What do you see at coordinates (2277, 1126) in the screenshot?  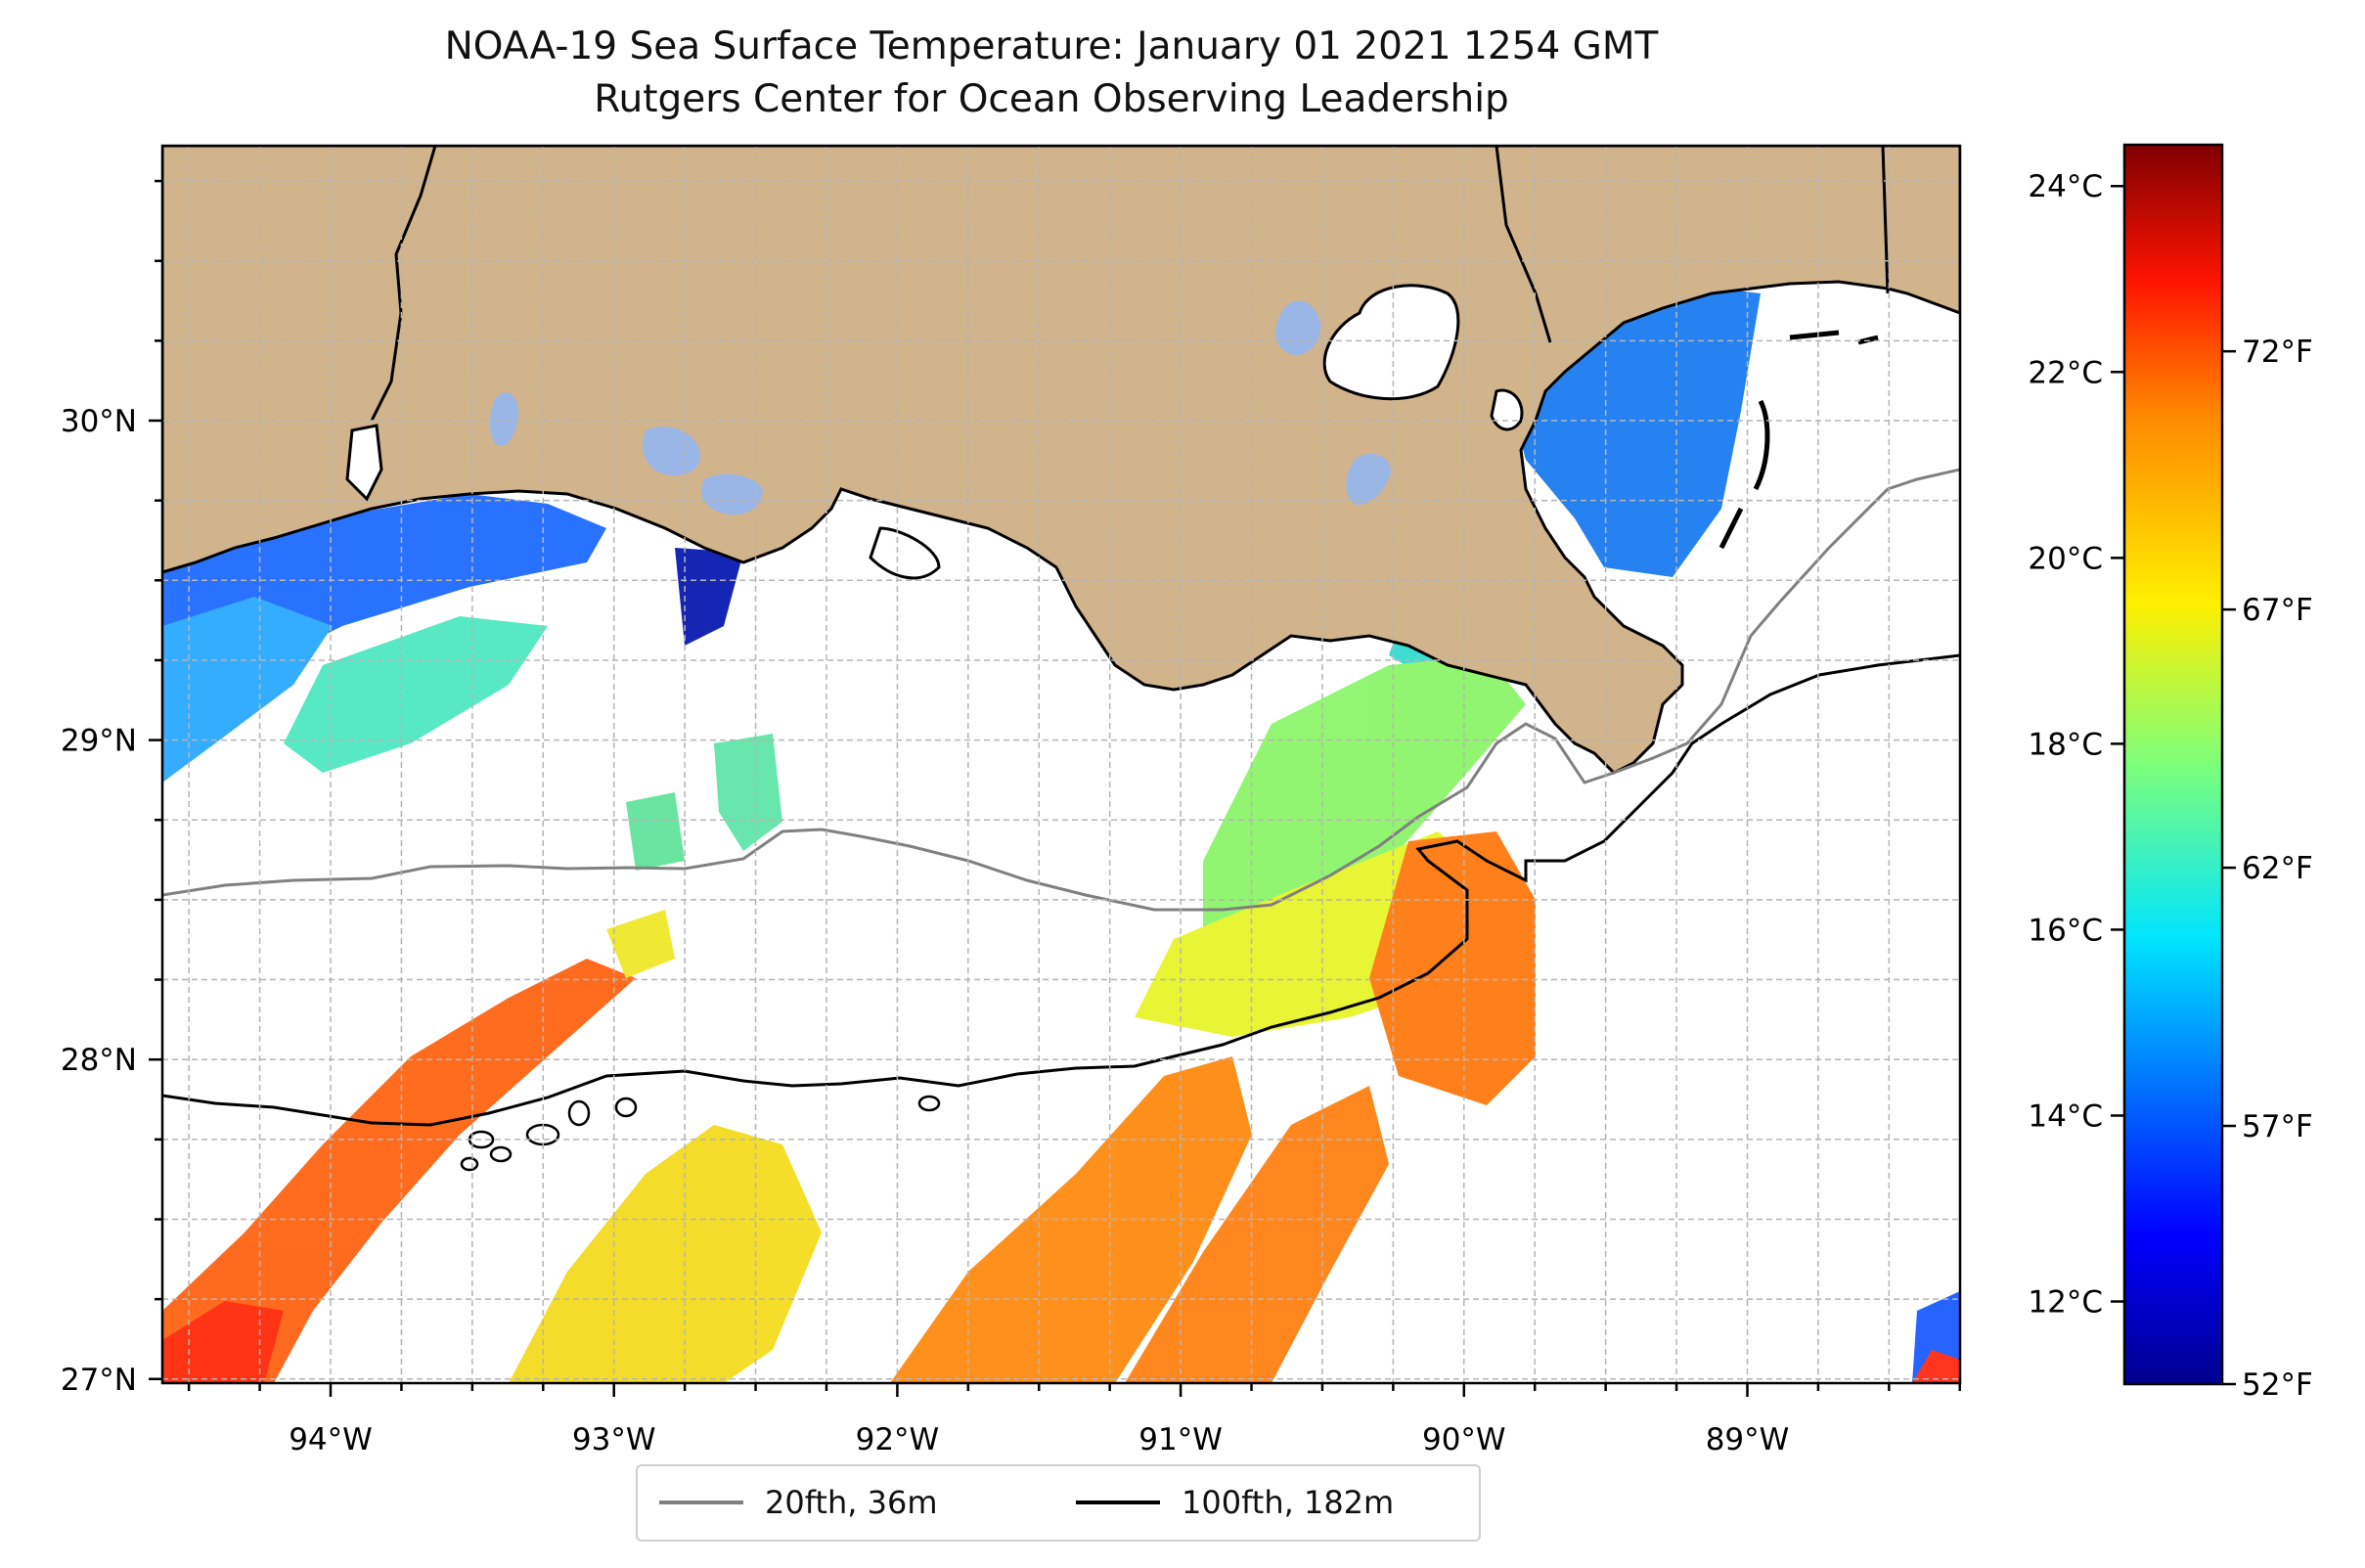 I see `fahrenheit-tick-label: 57°F` at bounding box center [2277, 1126].